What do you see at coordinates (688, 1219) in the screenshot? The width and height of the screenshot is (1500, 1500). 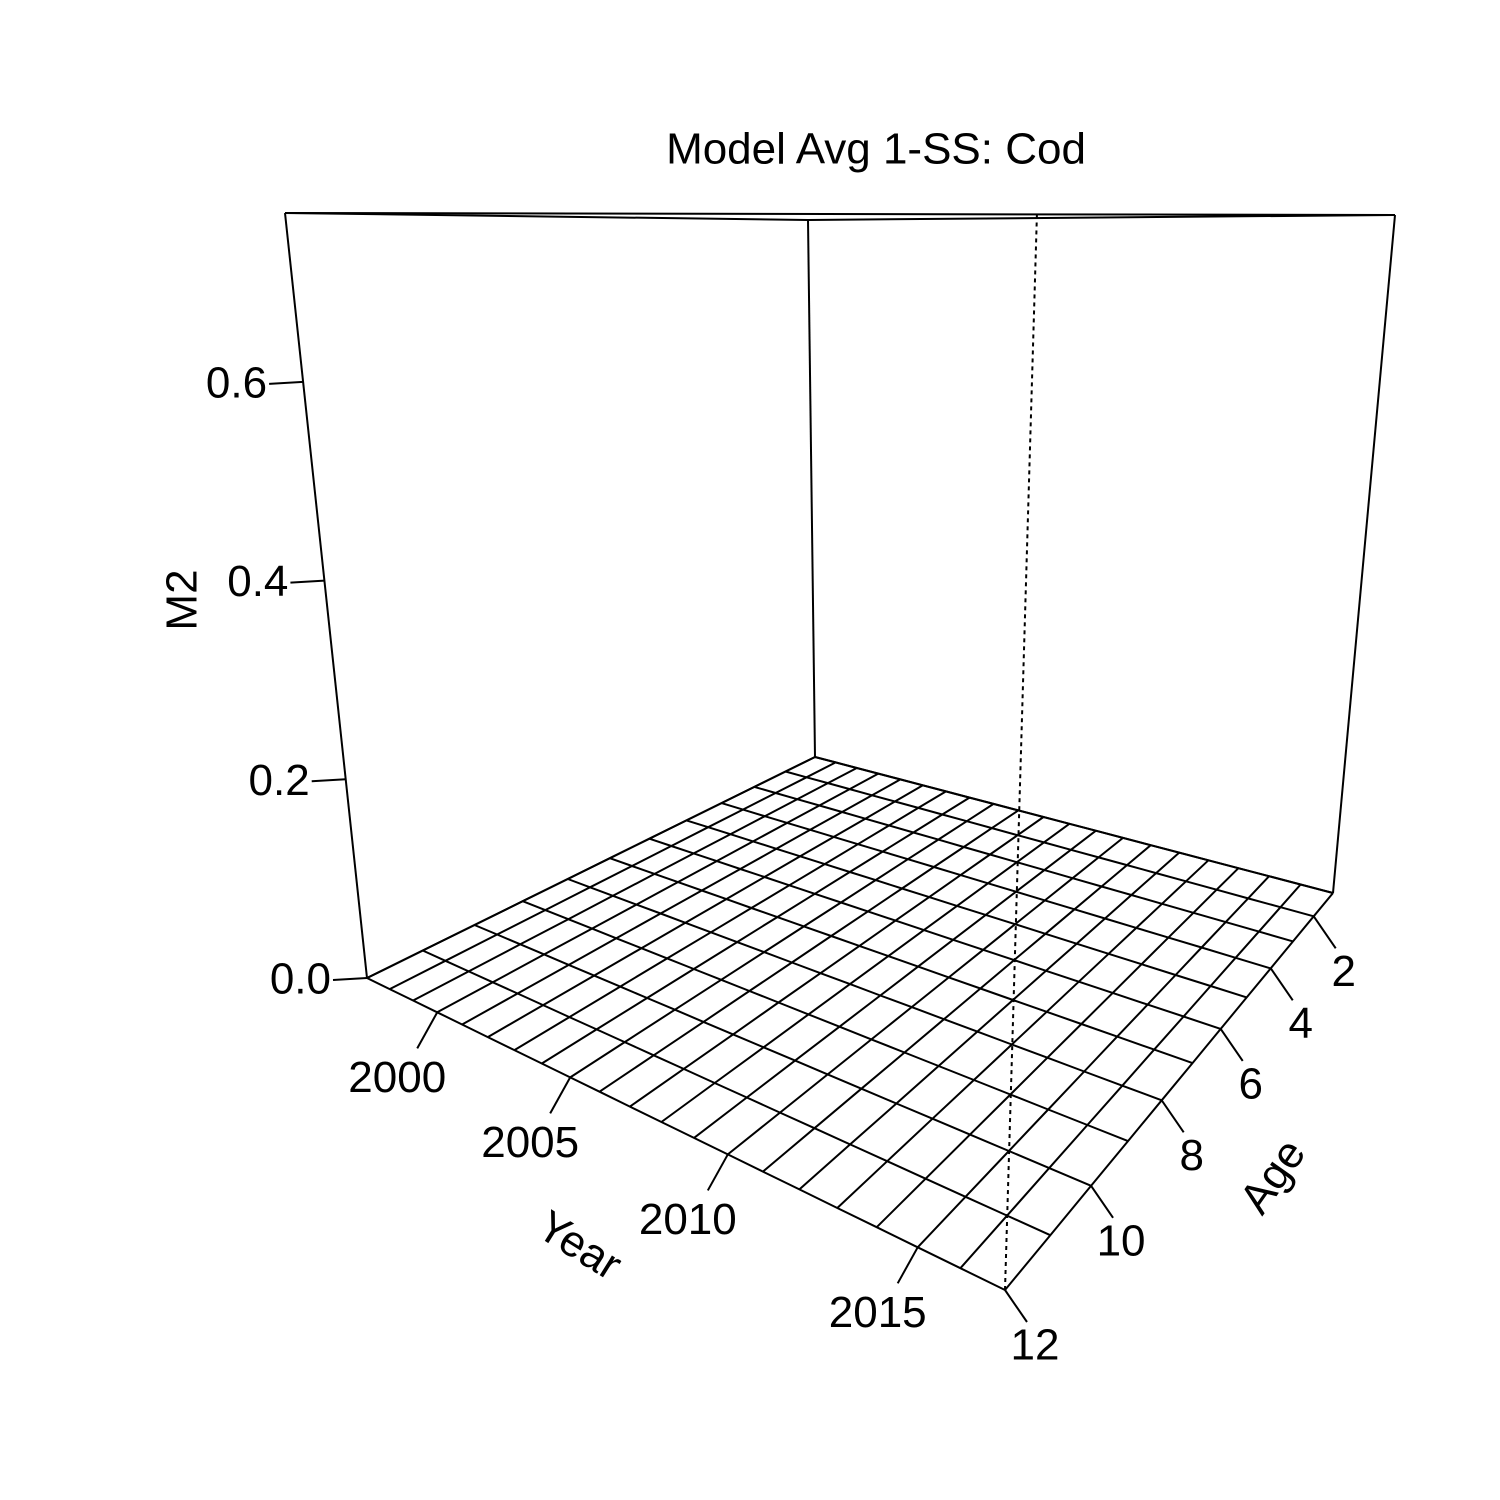 I see `x-tick-label: 2010` at bounding box center [688, 1219].